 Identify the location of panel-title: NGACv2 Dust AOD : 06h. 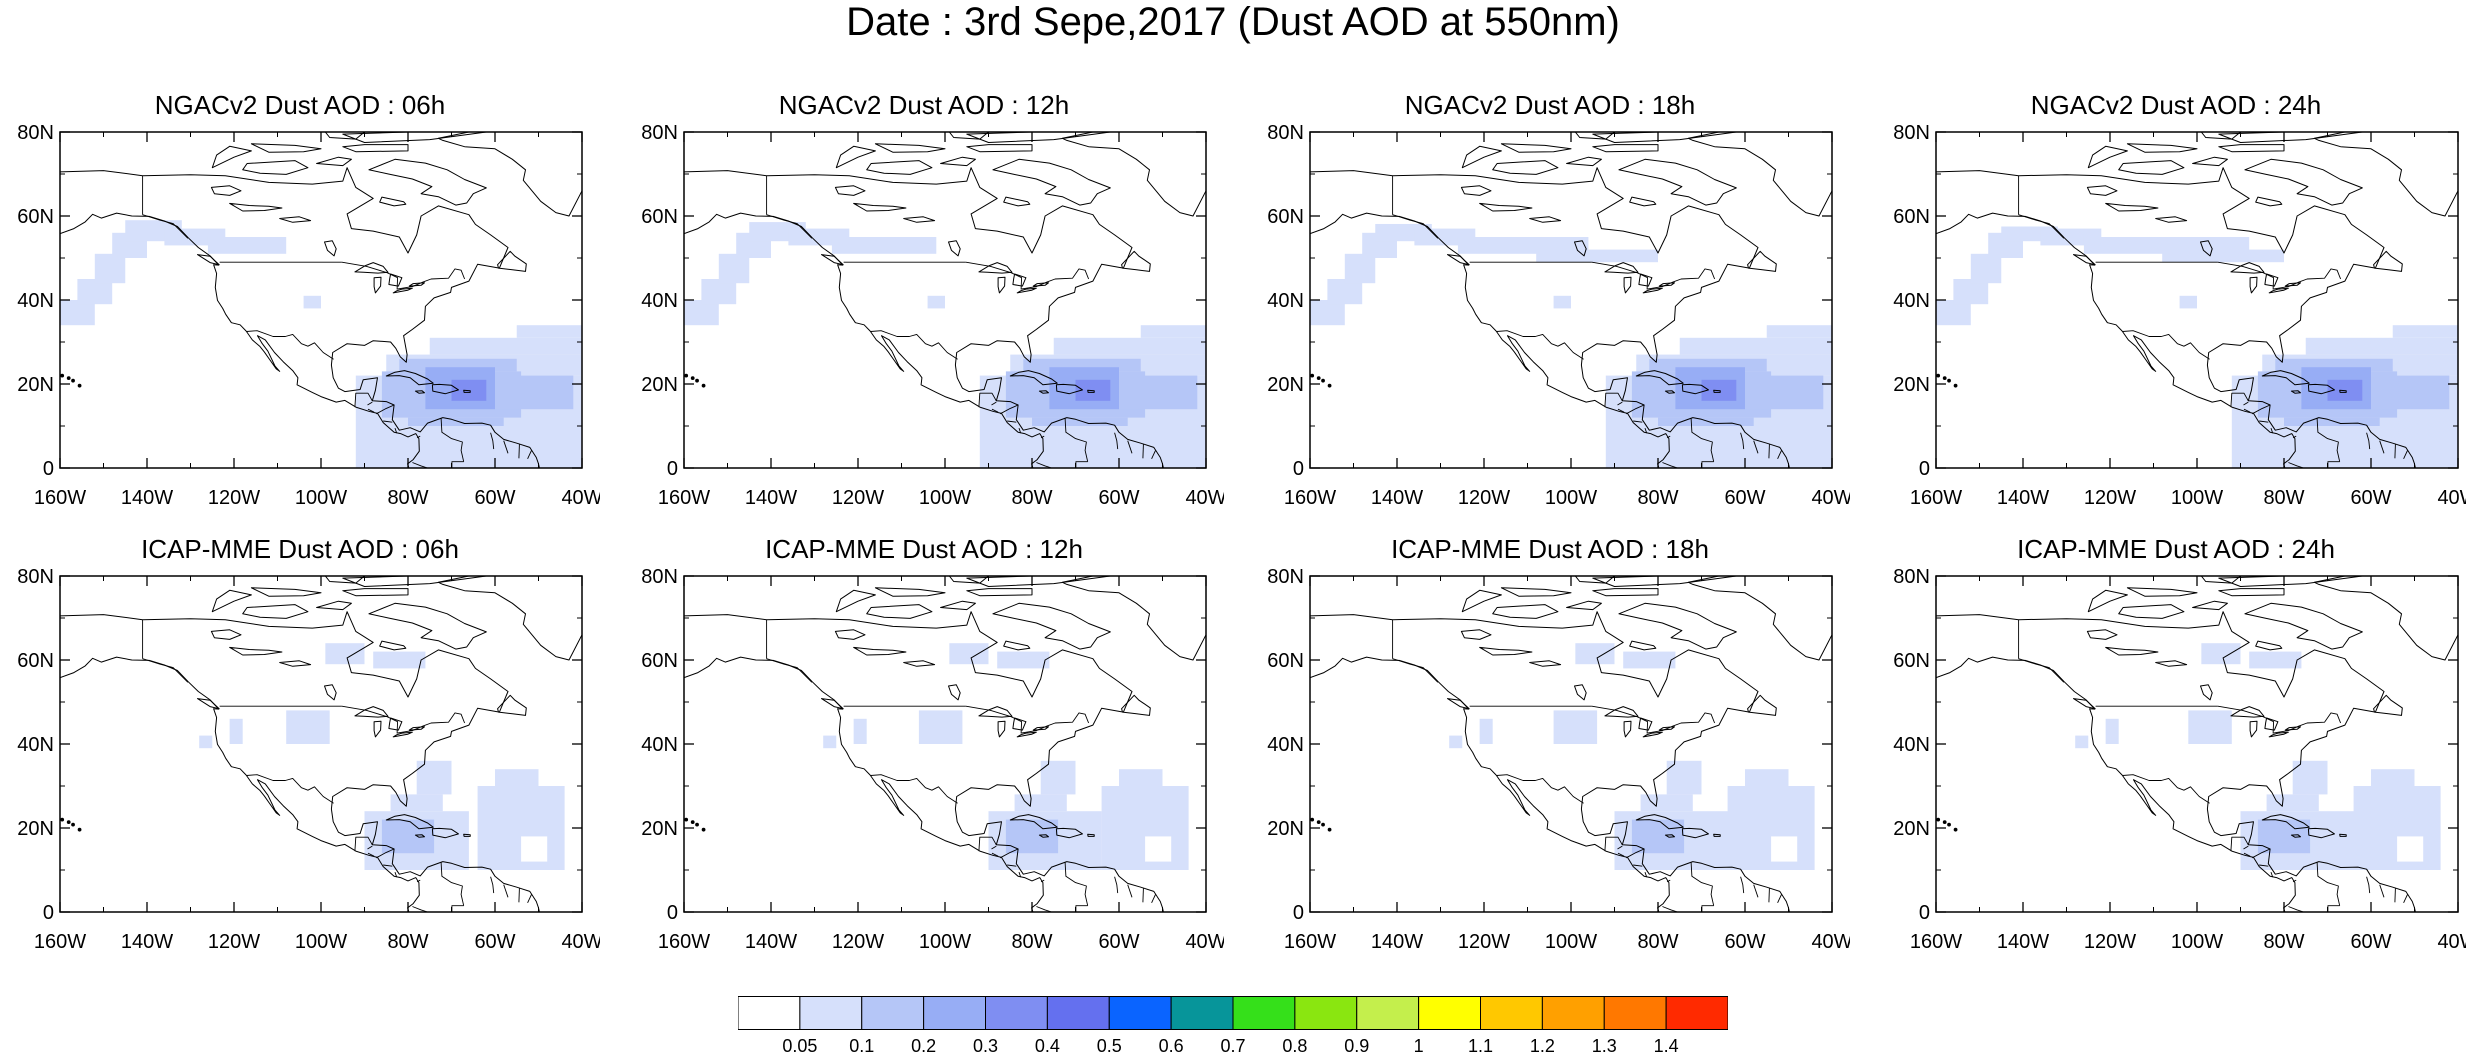
(300, 105).